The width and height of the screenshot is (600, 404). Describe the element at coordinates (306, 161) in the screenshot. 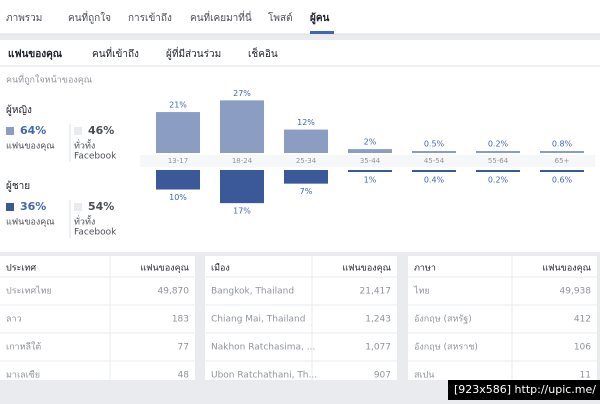

I see `age-label: 25-34` at that location.